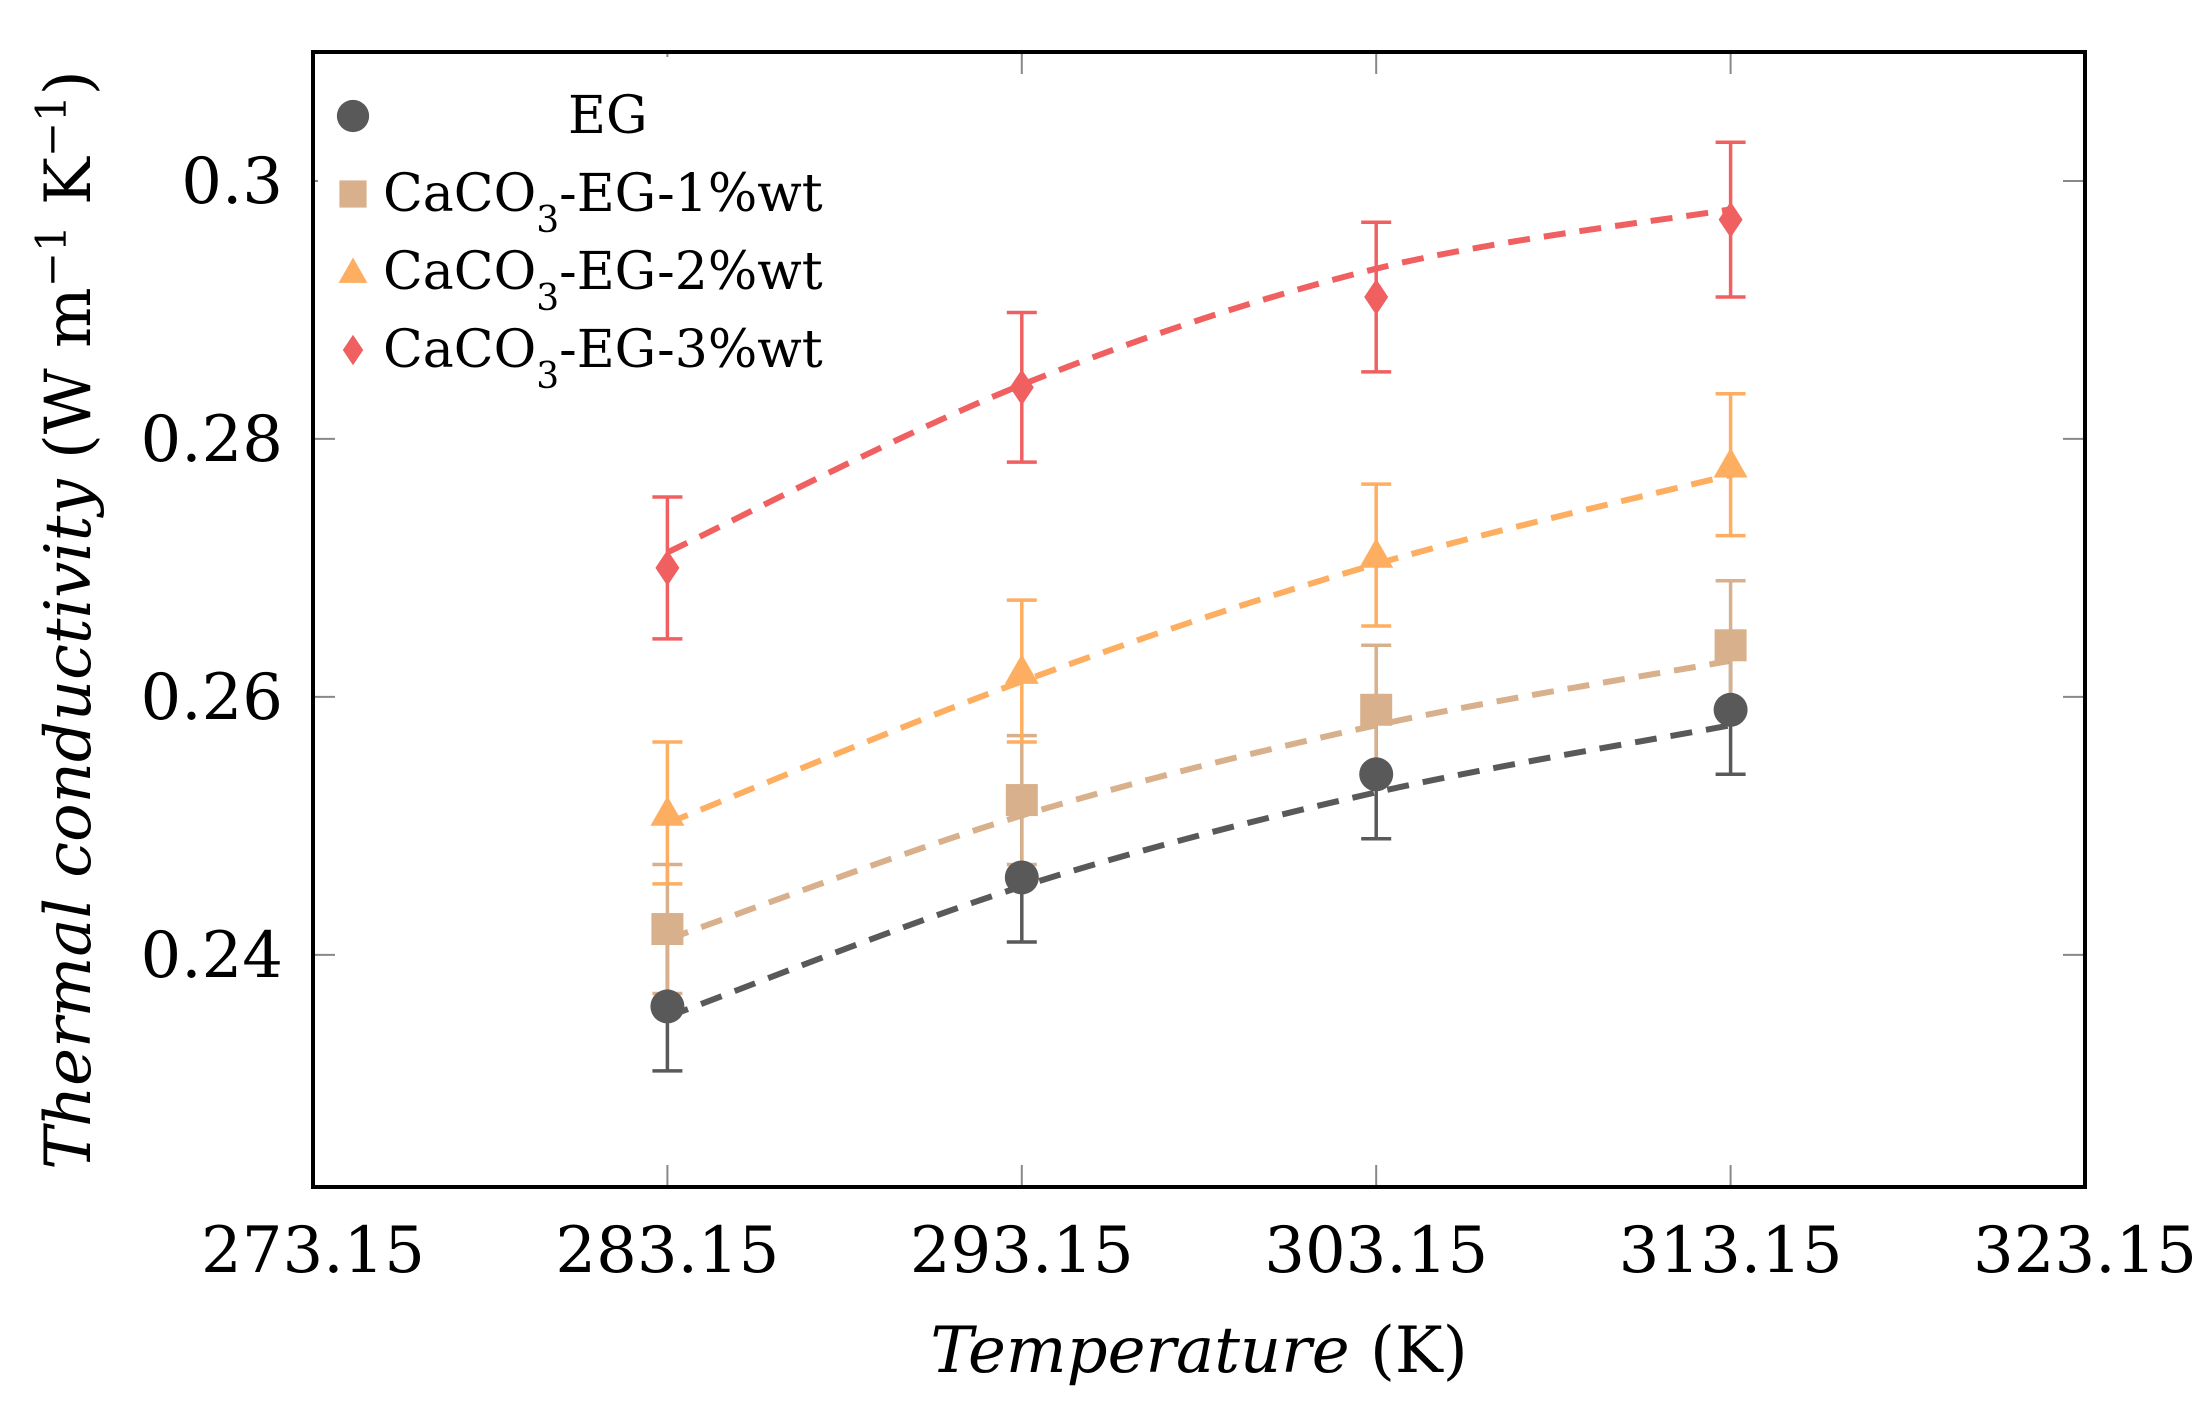 The height and width of the screenshot is (1407, 2201). Describe the element at coordinates (2085, 1251) in the screenshot. I see `x-tick-label: 323.15` at that location.